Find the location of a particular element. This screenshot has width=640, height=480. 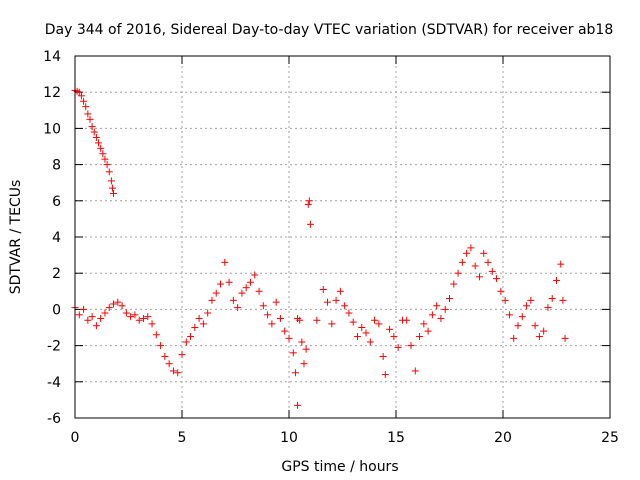

y-tick-label: 8 is located at coordinates (56, 166).